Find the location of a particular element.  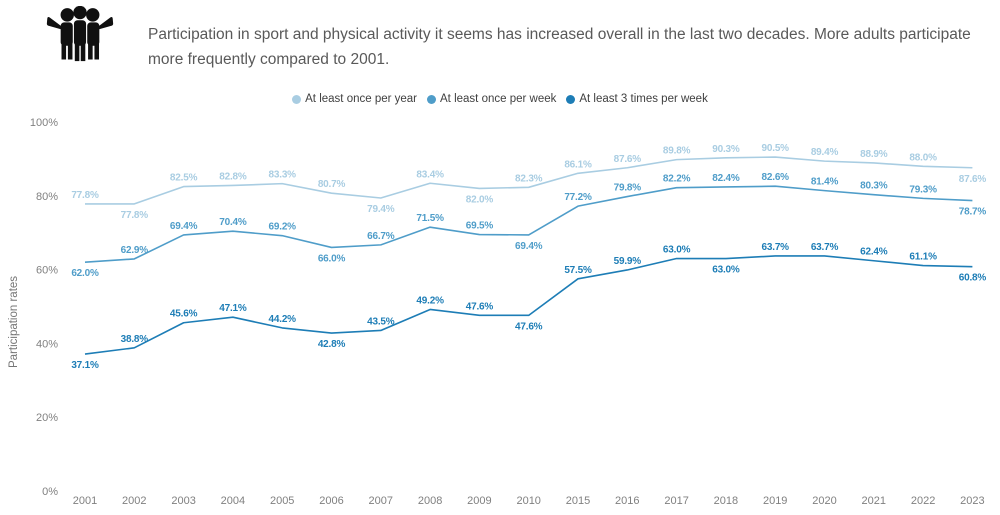

x-axis-tick: 2003 is located at coordinates (183, 501).